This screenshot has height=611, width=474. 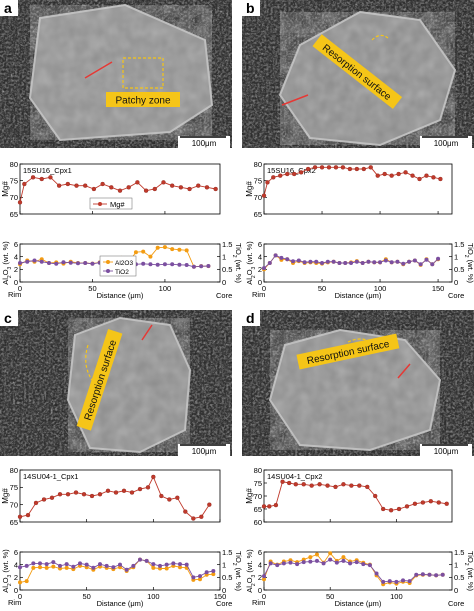 What do you see at coordinates (251, 263) in the screenshot?
I see `al-ylabel-b: Al2O3 (wt. %)` at bounding box center [251, 263].